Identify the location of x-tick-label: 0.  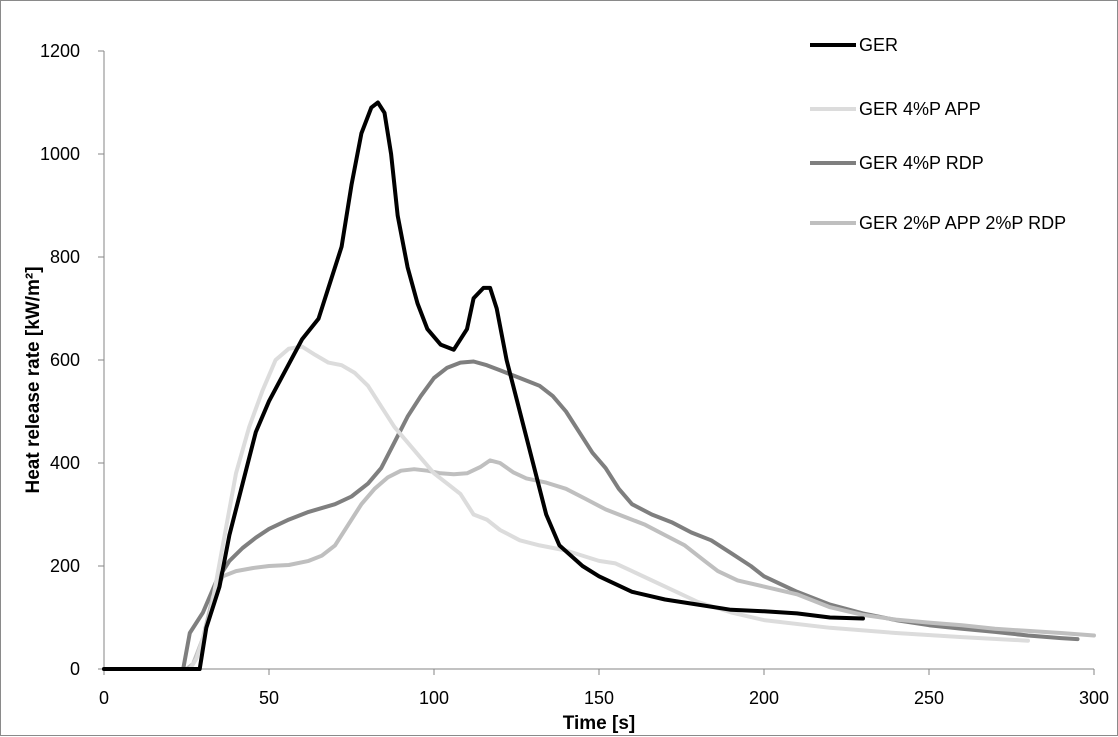
(104, 698).